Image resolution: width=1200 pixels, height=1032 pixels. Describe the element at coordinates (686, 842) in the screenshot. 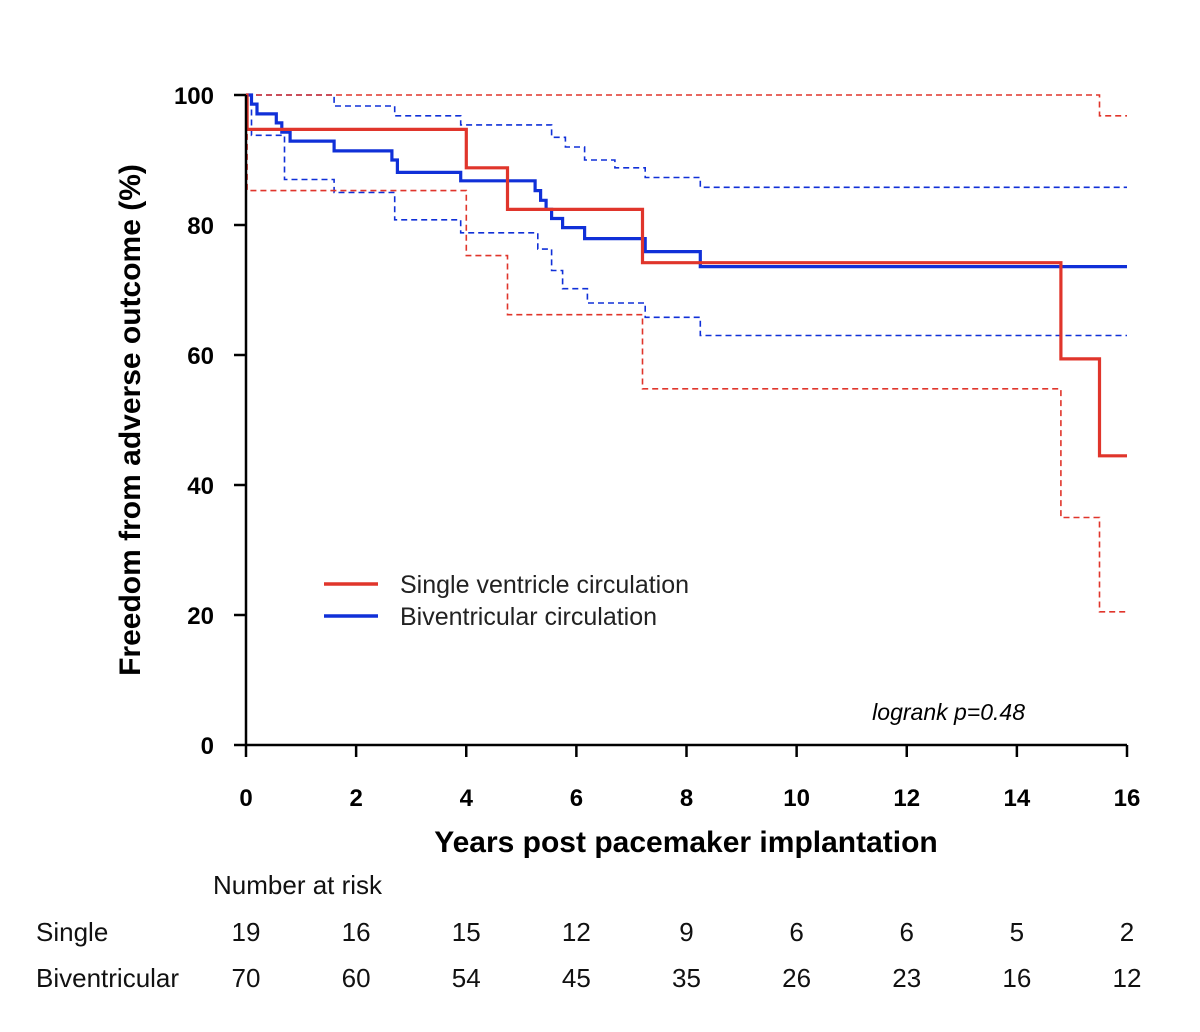

I see `x-axis-title: Years post pacemaker implantation` at that location.